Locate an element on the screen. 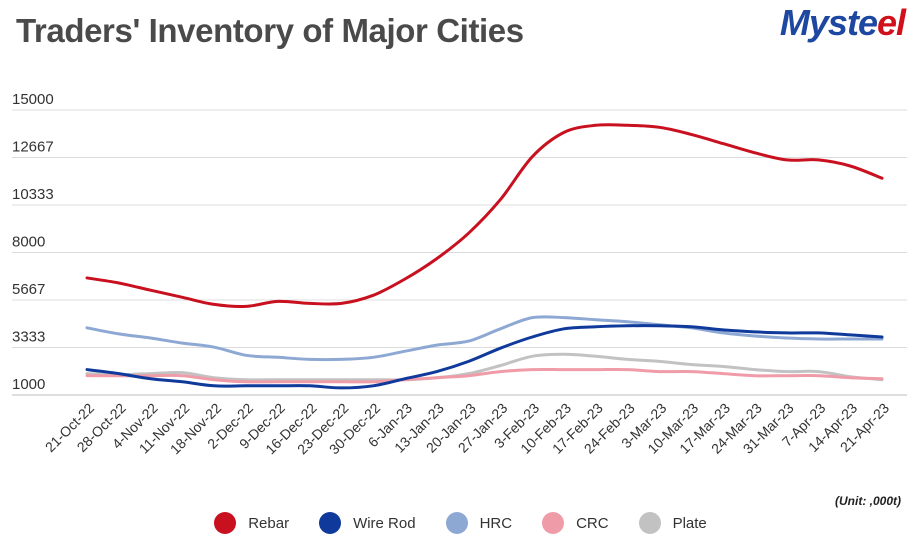 This screenshot has height=546, width=921. mysteel-logo: Mysteel is located at coordinates (842, 23).